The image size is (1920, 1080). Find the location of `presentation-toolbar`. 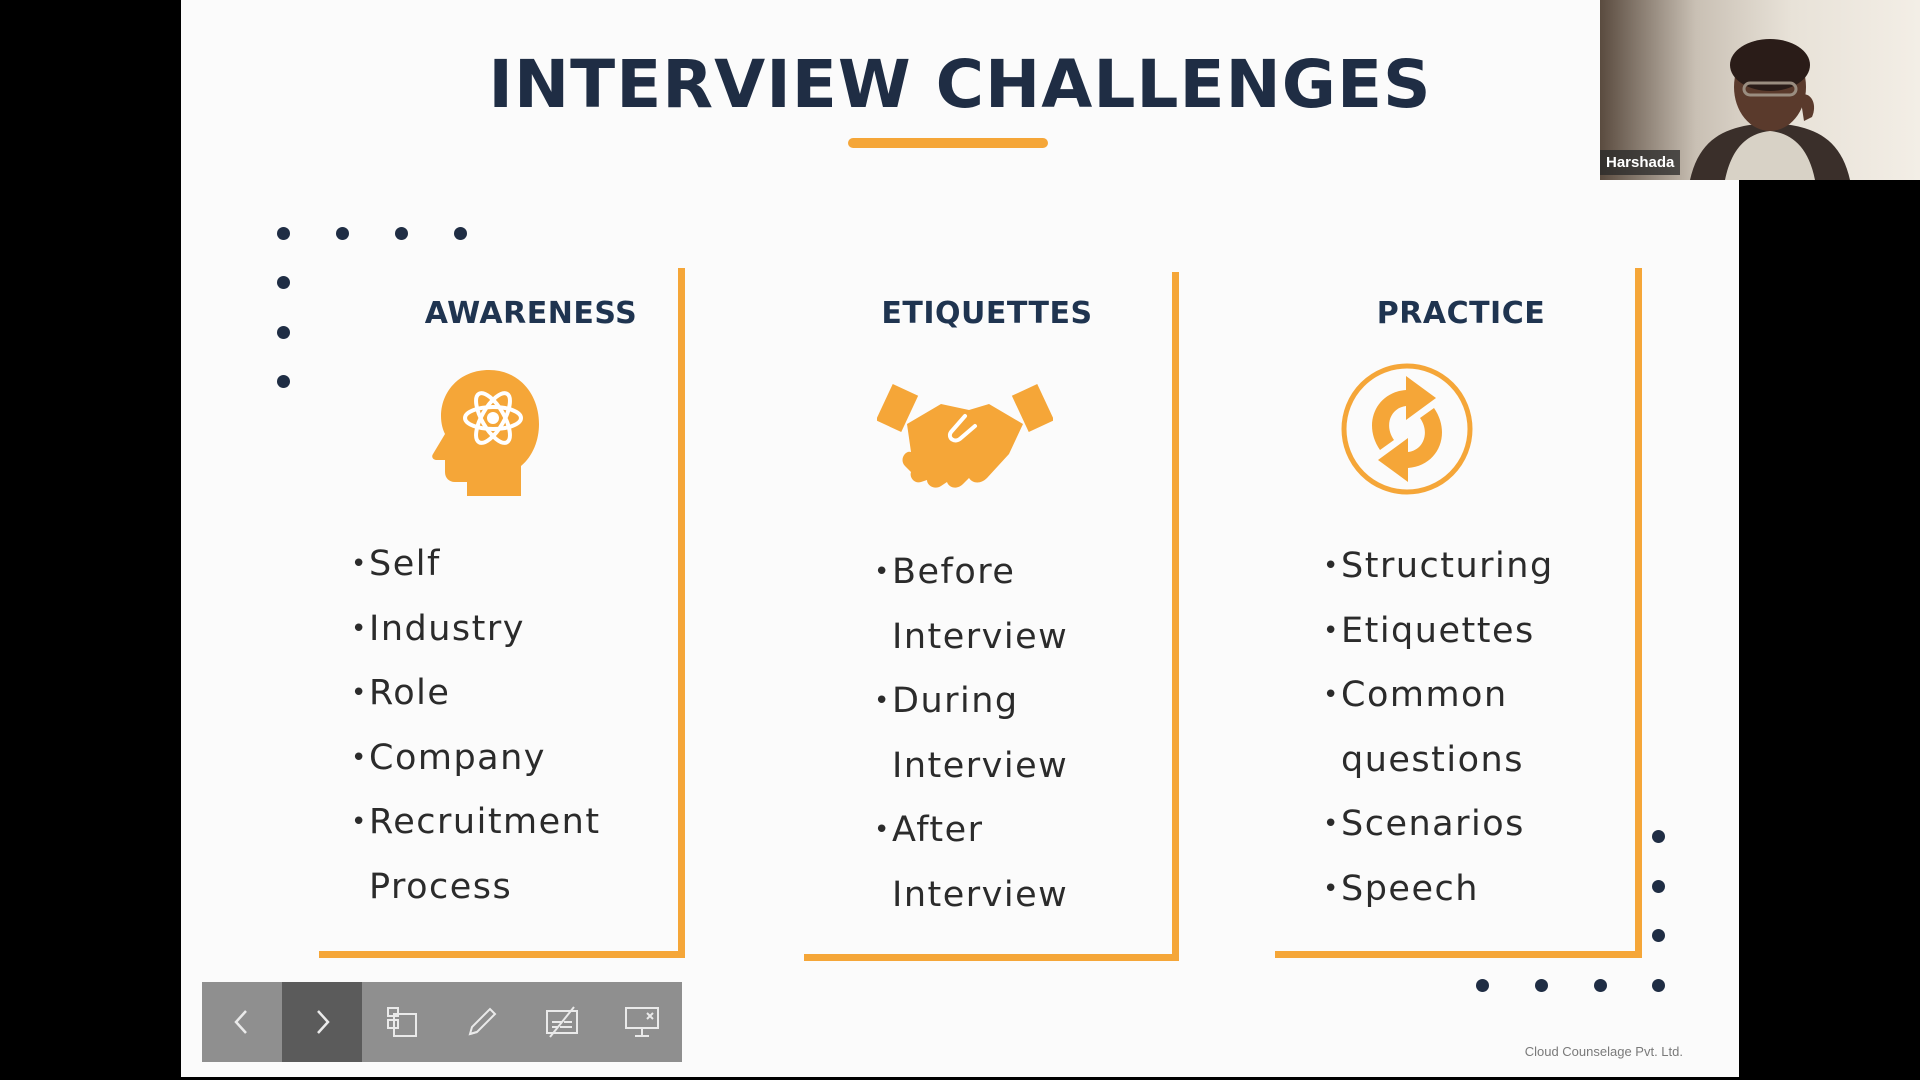

presentation-toolbar is located at coordinates (442, 1022).